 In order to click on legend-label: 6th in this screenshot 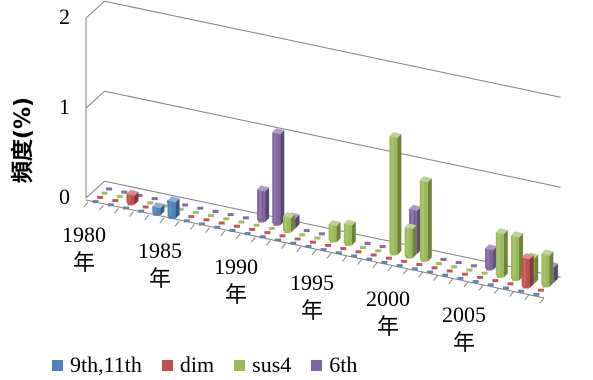, I will do `click(343, 365)`.